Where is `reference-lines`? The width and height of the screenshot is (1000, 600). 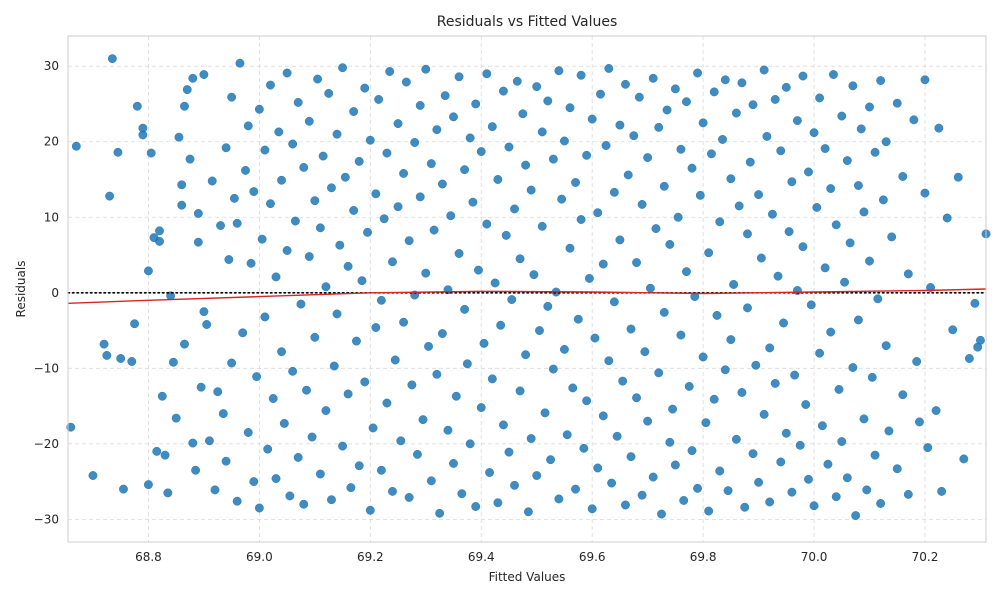 reference-lines is located at coordinates (527, 296).